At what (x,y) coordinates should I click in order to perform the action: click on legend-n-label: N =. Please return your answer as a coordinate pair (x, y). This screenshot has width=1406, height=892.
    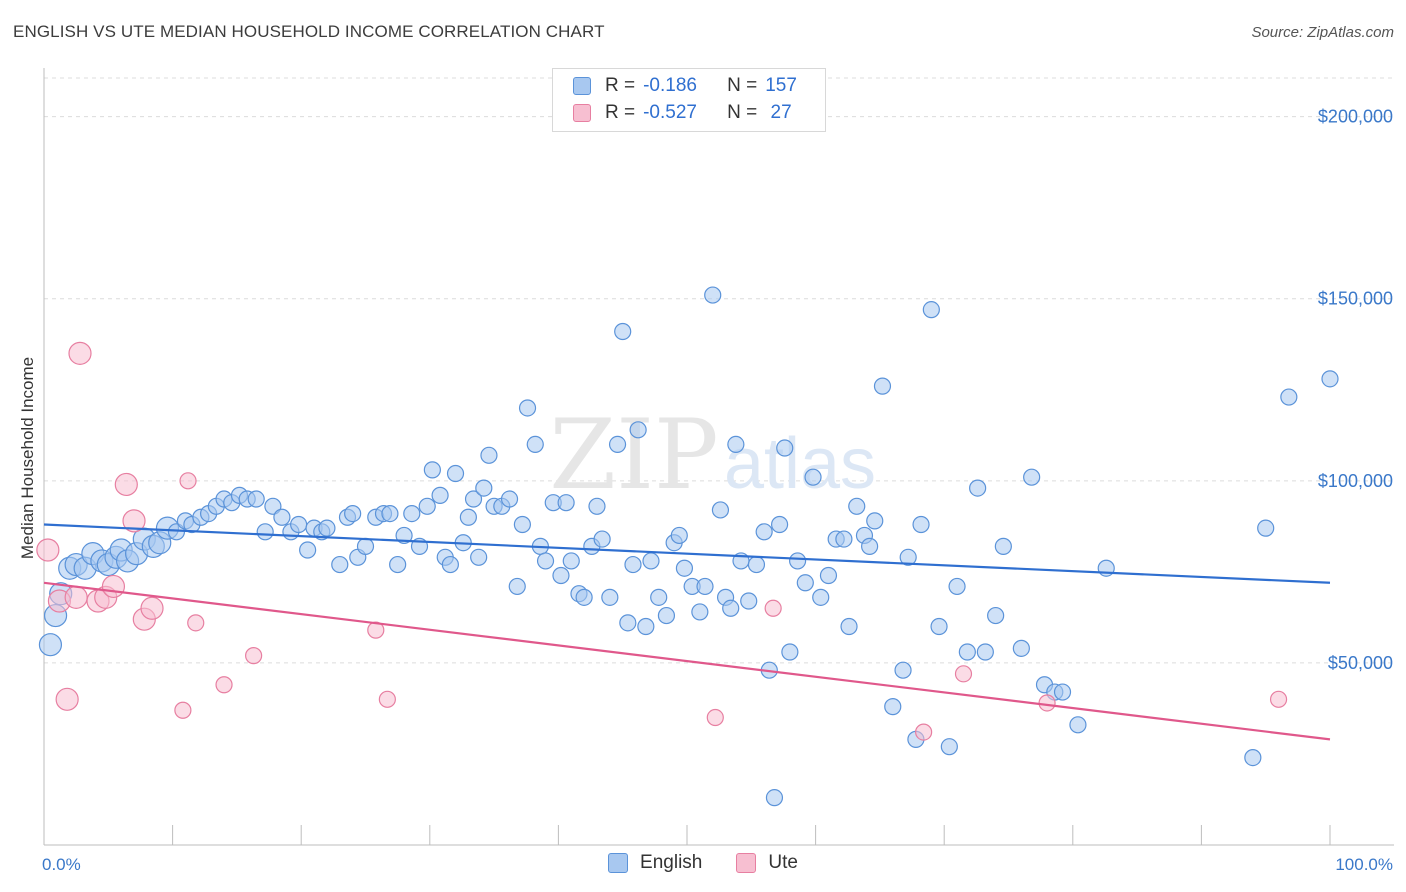
    Looking at the image, I should click on (742, 85).